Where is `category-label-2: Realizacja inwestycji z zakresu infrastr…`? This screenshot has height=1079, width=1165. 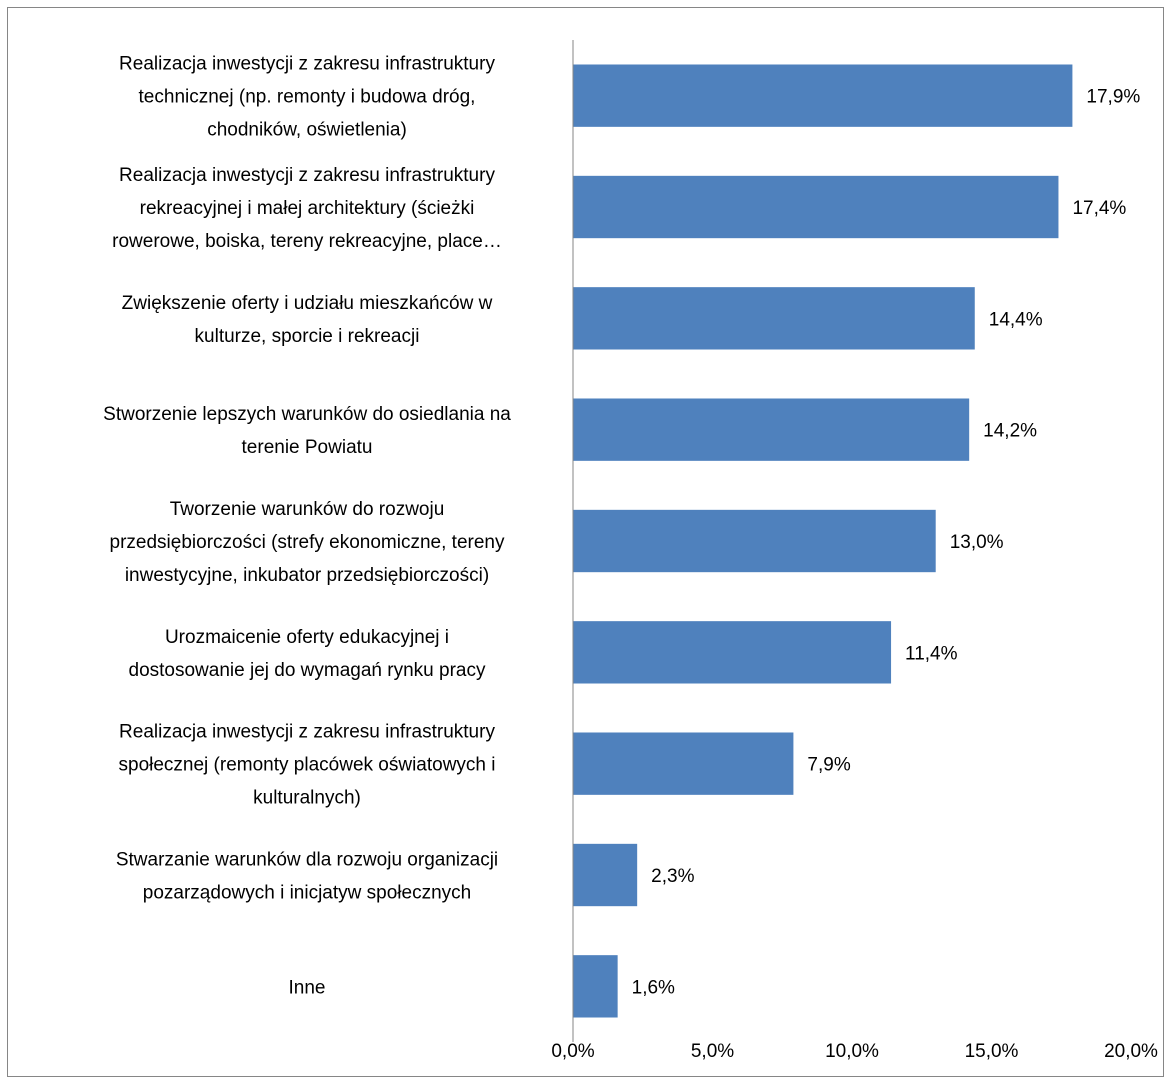
category-label-2: Realizacja inwestycji z zakresu infrastr… is located at coordinates (307, 208).